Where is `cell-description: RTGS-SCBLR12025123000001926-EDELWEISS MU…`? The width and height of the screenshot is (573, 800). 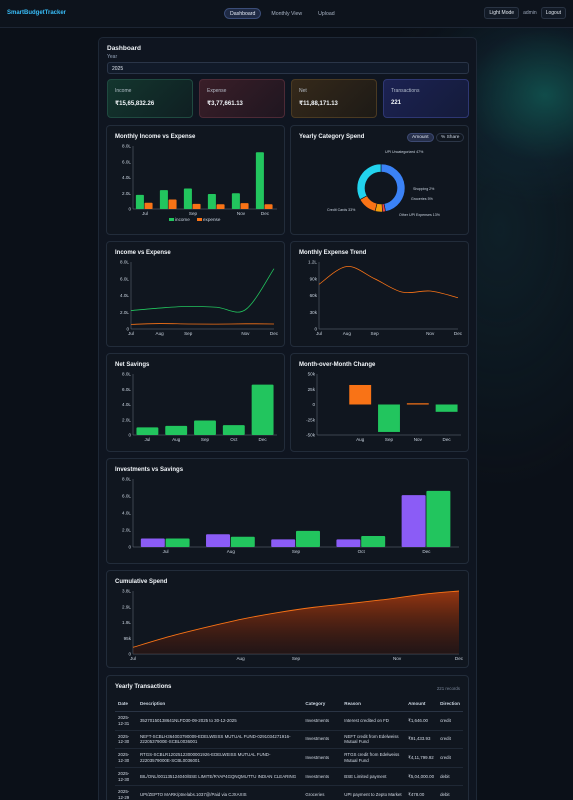
cell-description: RTGS-SCBLR12025123000001926-EDELWEISS MU… is located at coordinates (219, 758).